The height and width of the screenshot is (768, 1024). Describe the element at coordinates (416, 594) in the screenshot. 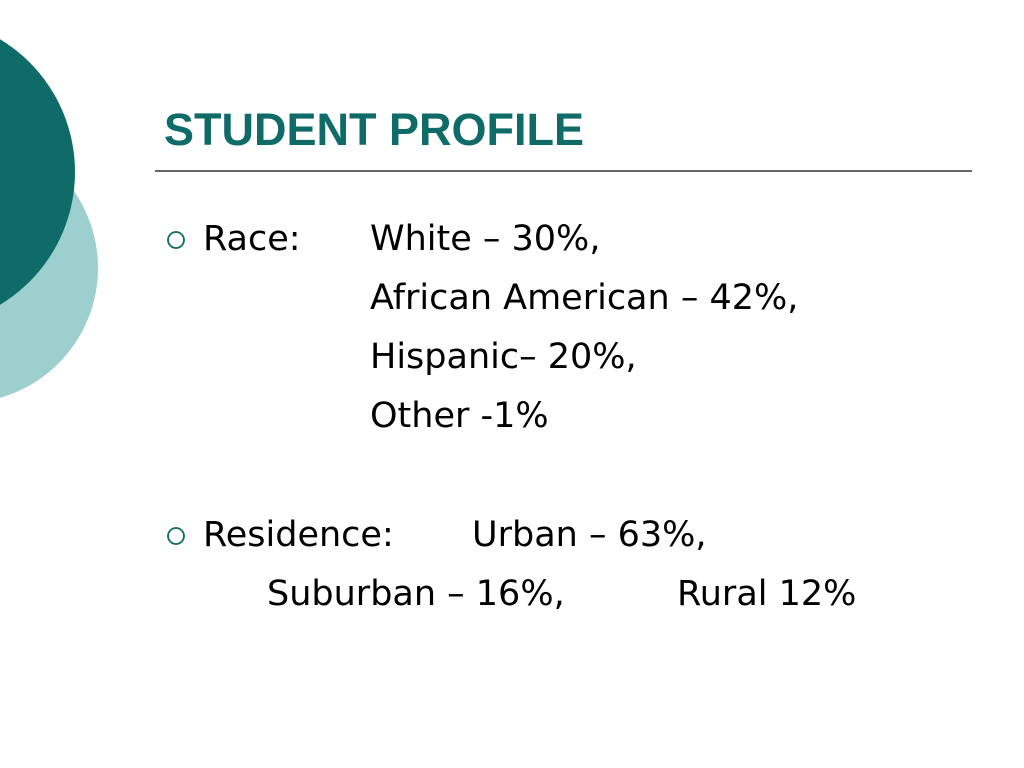

I see `bullet-item: Suburban – 16%,` at that location.